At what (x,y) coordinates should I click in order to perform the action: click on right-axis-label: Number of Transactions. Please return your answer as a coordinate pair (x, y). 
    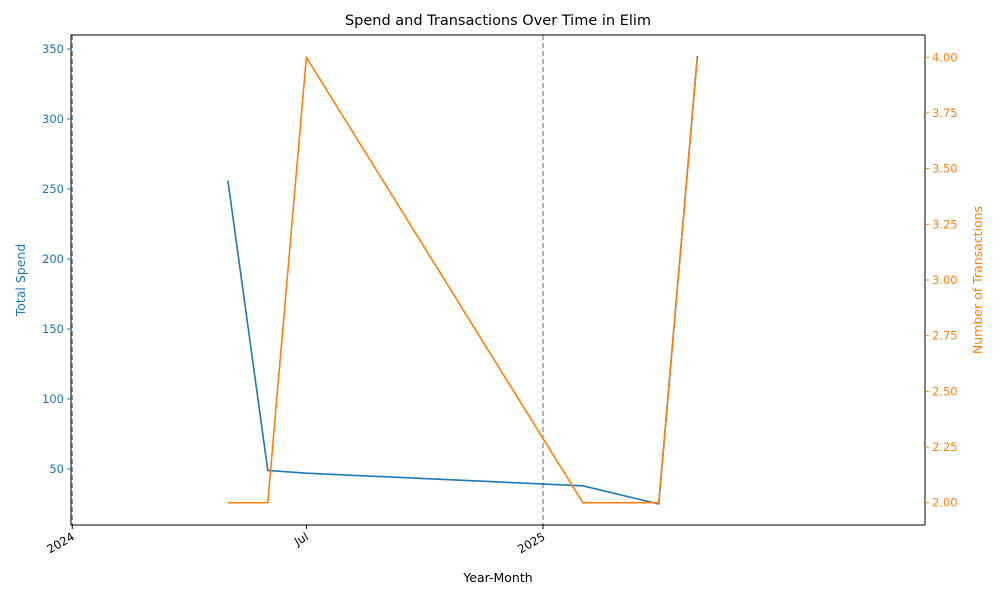
    Looking at the image, I should click on (977, 280).